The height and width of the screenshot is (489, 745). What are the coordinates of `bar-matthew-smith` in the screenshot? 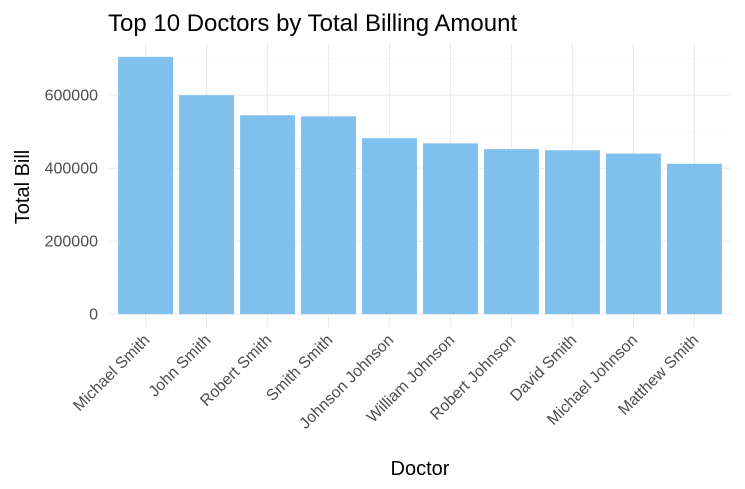 It's located at (694, 239).